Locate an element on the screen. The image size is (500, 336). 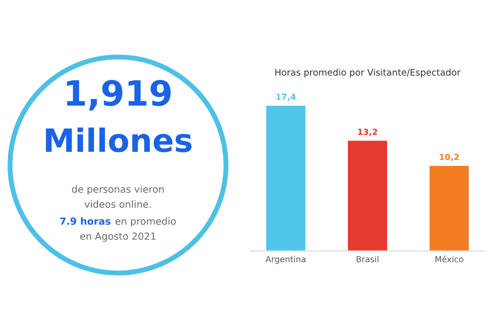
text: 1,919 is located at coordinates (119, 95).